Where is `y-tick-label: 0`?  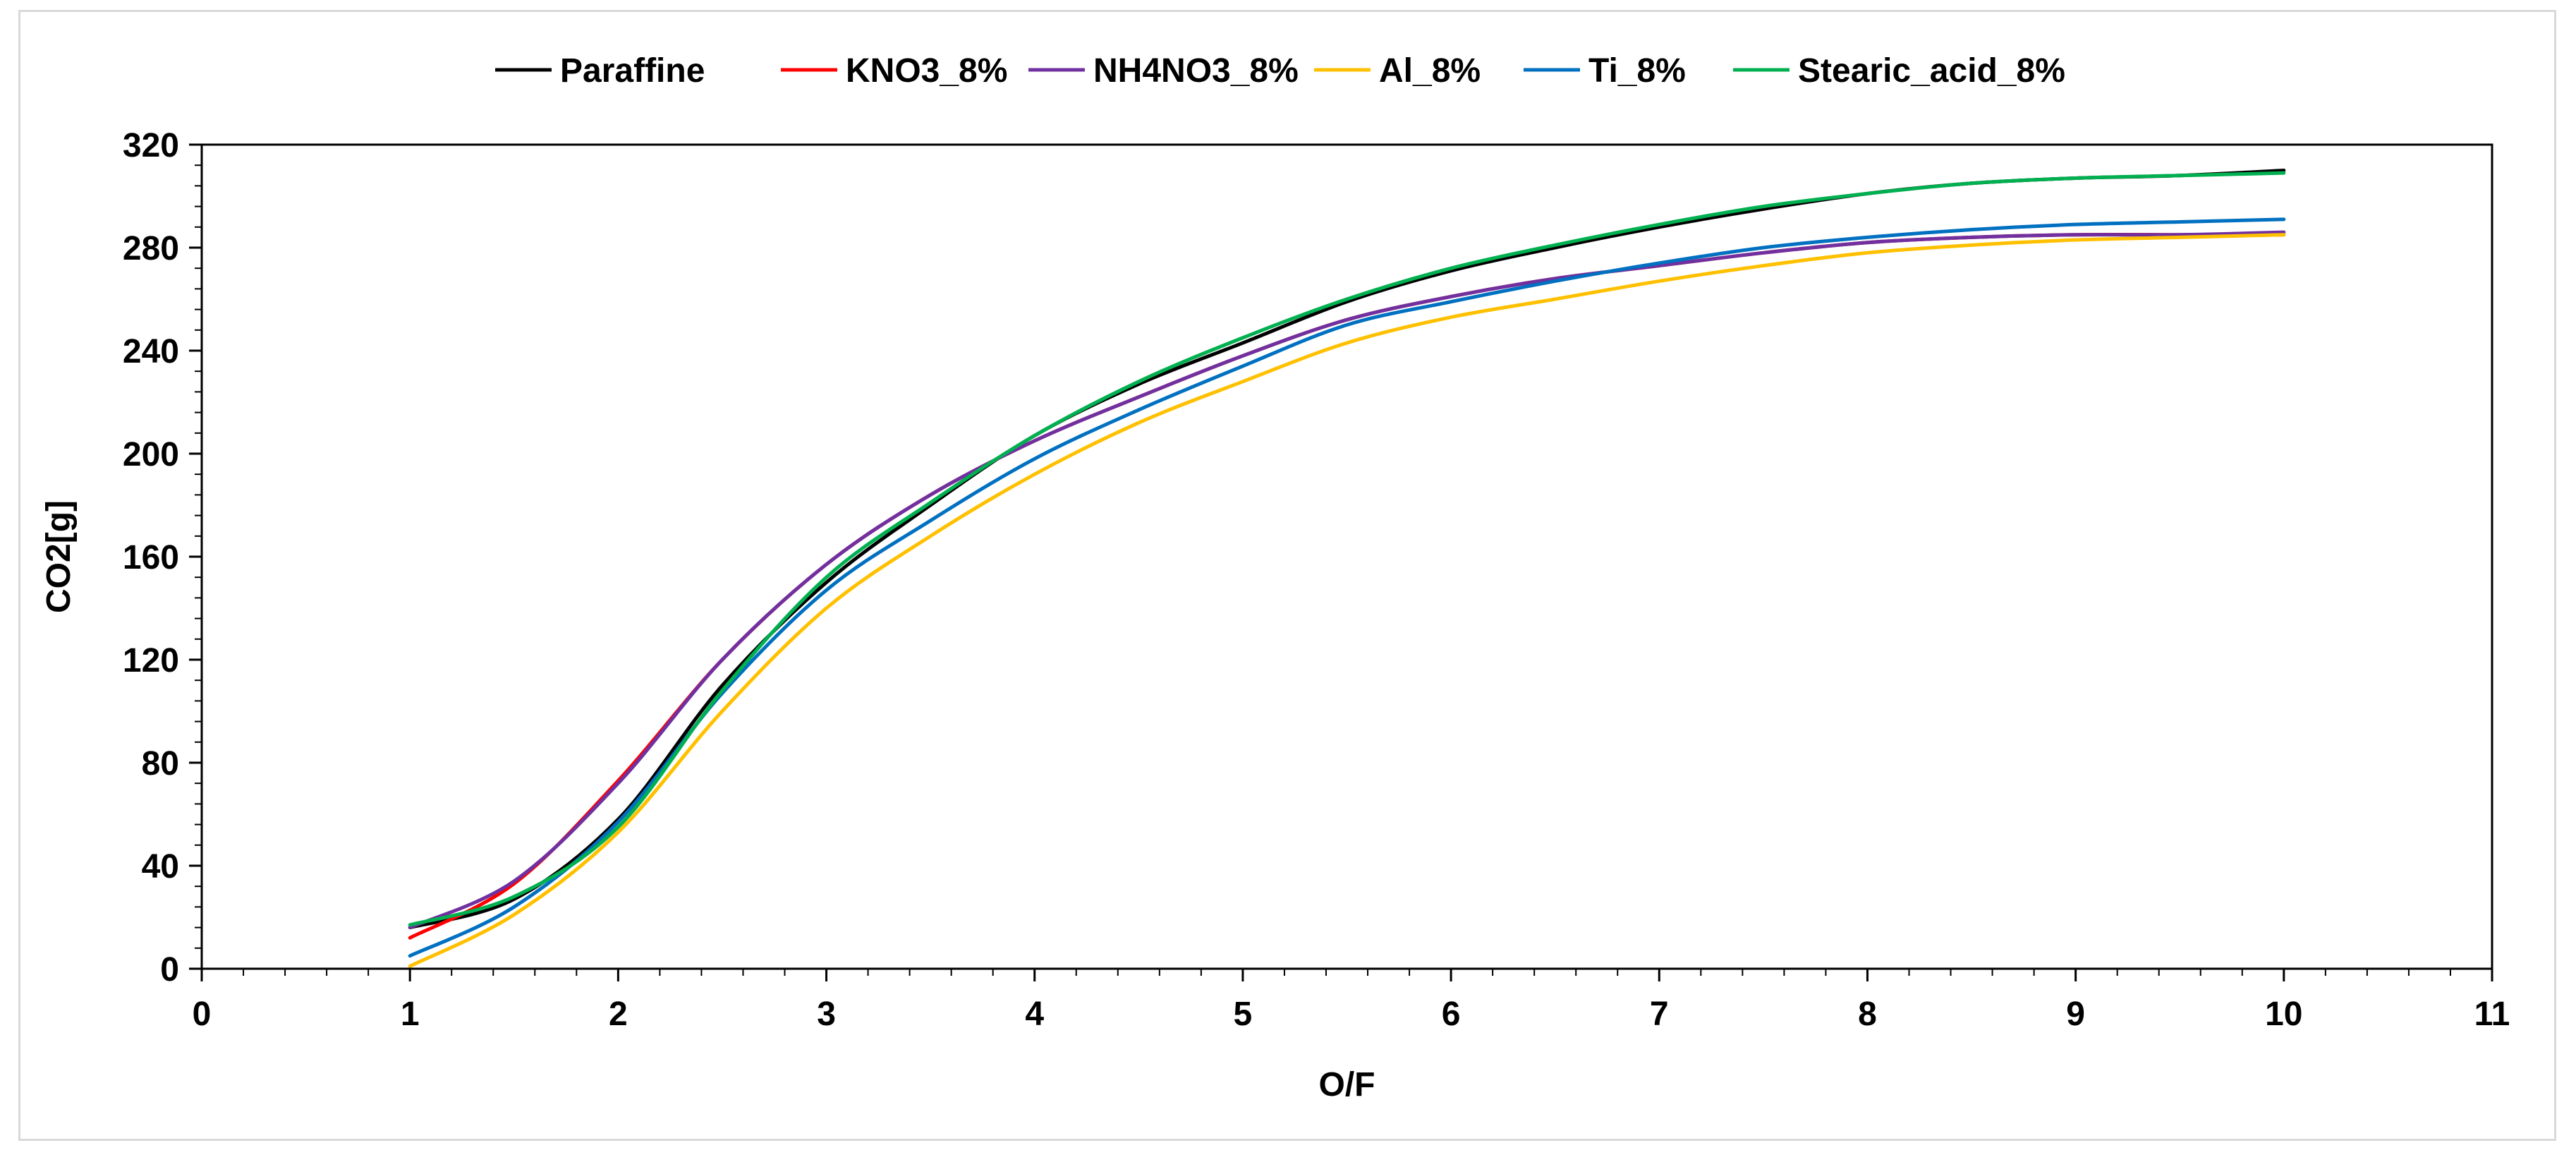 y-tick-label: 0 is located at coordinates (169, 969).